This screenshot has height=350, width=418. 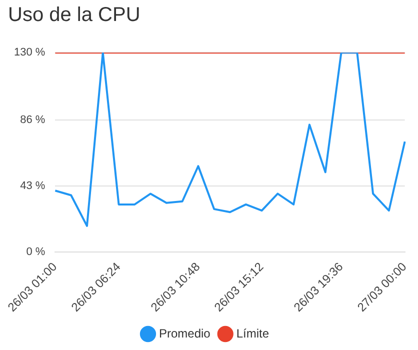 What do you see at coordinates (253, 333) in the screenshot?
I see `legend-label: Límite` at bounding box center [253, 333].